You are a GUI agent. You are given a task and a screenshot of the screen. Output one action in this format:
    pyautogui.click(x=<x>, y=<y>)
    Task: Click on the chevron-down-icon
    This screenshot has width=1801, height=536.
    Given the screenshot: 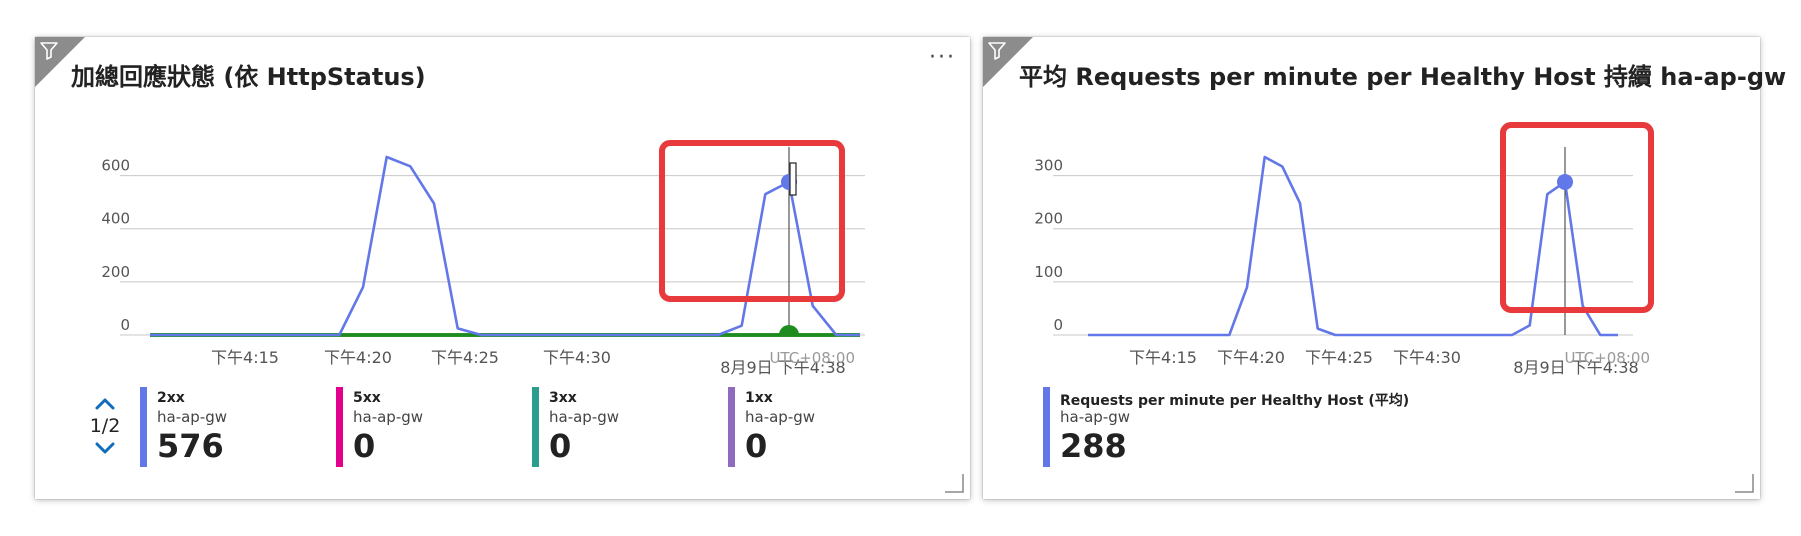 What is the action you would take?
    pyautogui.click(x=105, y=449)
    